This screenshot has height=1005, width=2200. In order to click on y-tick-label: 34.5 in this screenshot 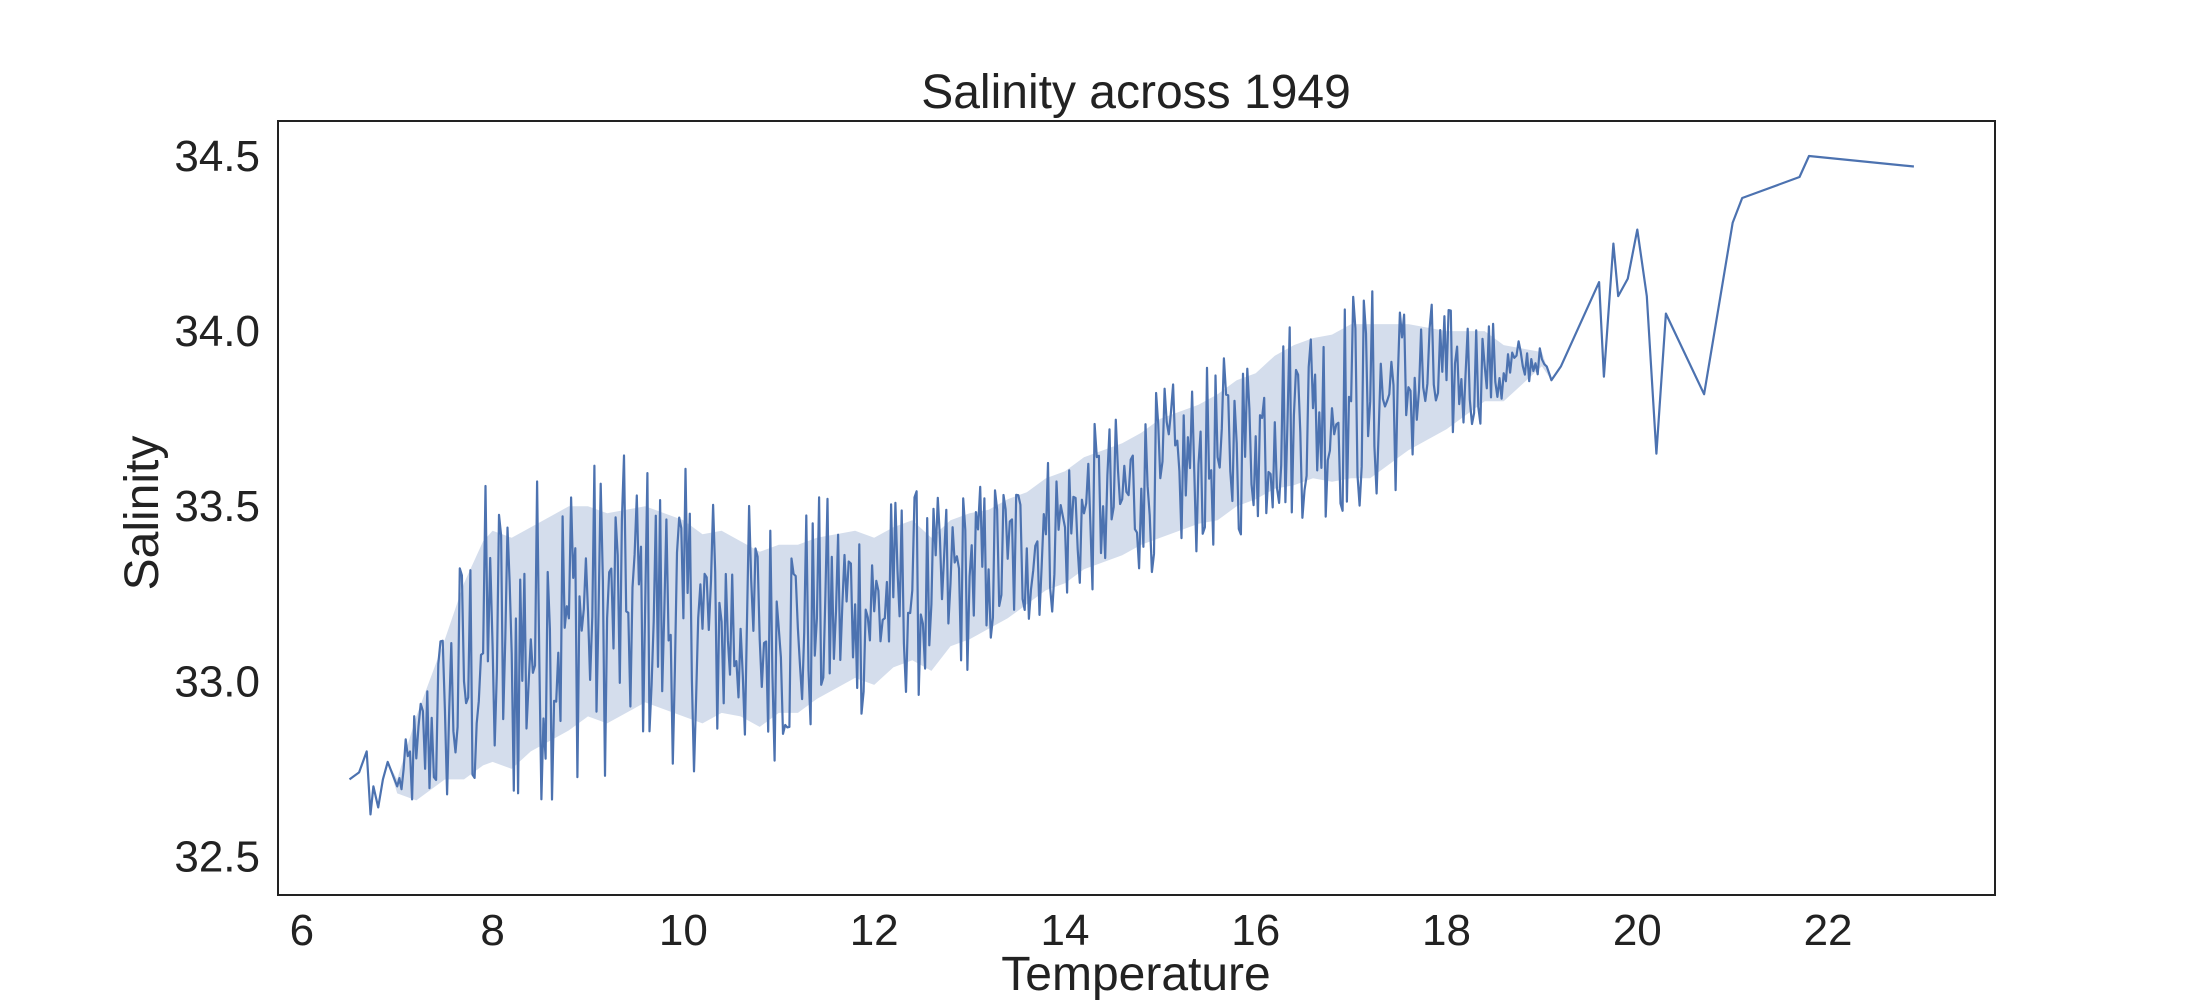, I will do `click(217, 156)`.